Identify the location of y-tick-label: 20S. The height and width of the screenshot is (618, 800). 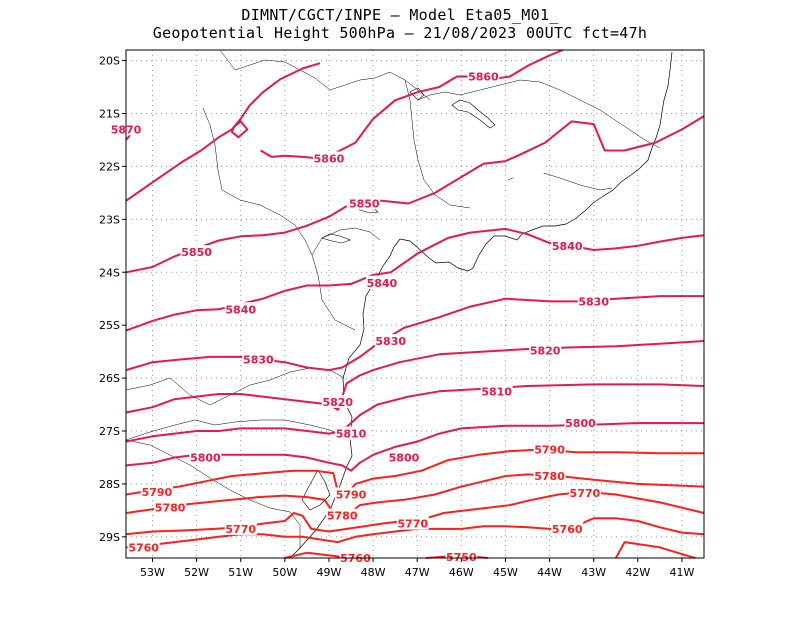
(109, 61).